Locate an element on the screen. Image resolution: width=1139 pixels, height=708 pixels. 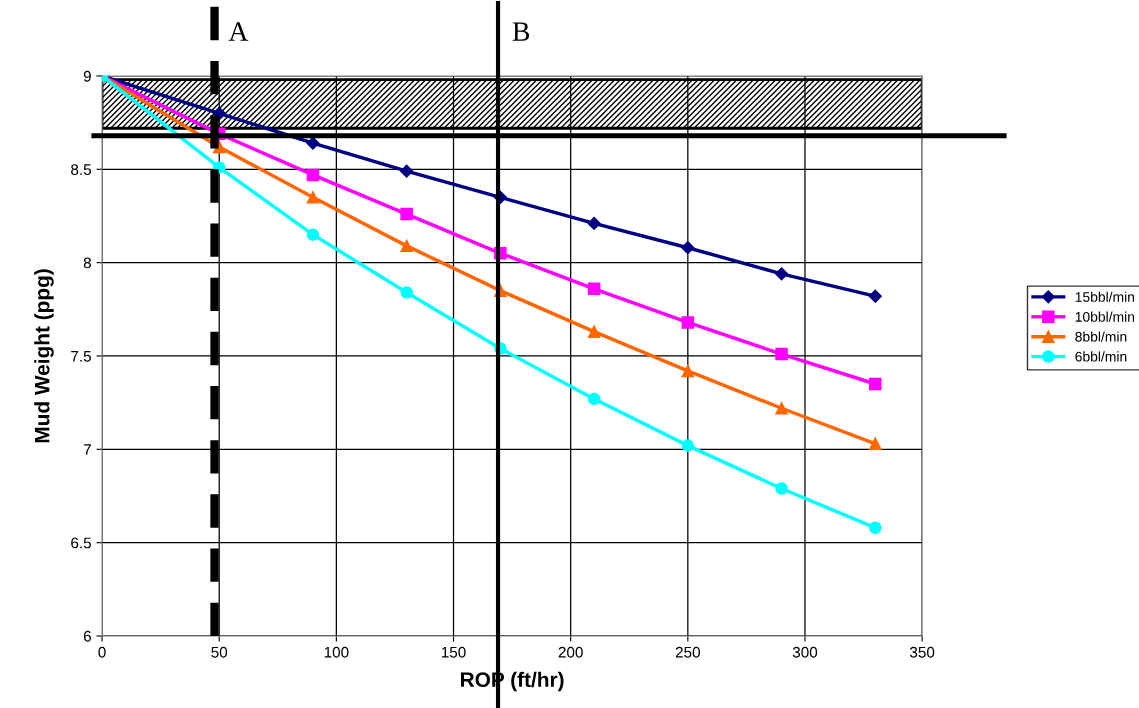
x-tick-label: 150 is located at coordinates (453, 652).